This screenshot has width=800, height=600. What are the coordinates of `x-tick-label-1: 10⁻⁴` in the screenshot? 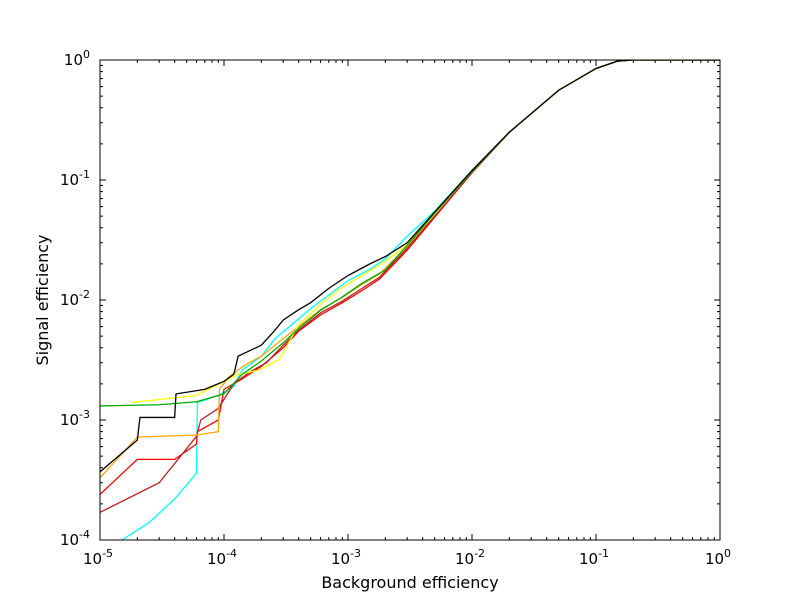 It's located at (222, 557).